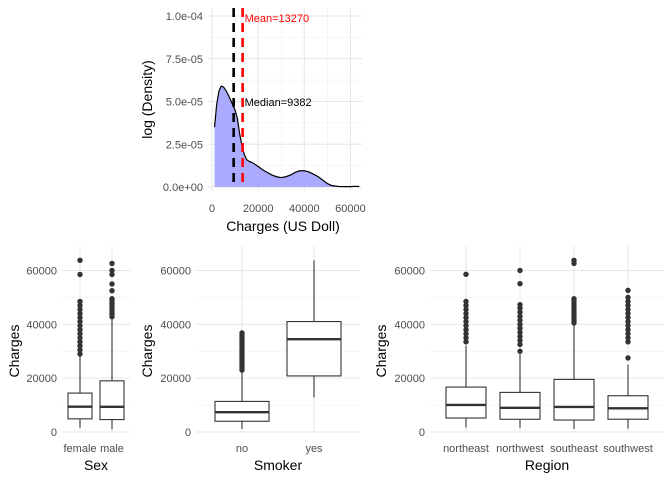 The image size is (672, 480). I want to click on y-tick-label: 1.0e-04, so click(184, 17).